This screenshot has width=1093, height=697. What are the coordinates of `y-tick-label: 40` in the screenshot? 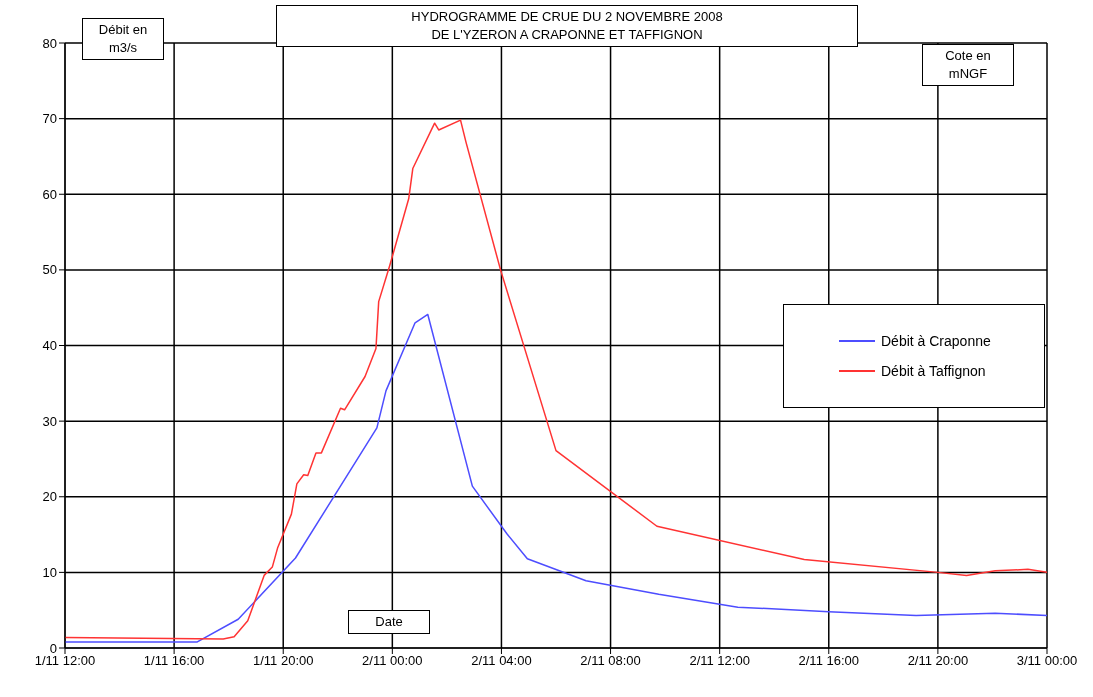 It's located at (49, 346).